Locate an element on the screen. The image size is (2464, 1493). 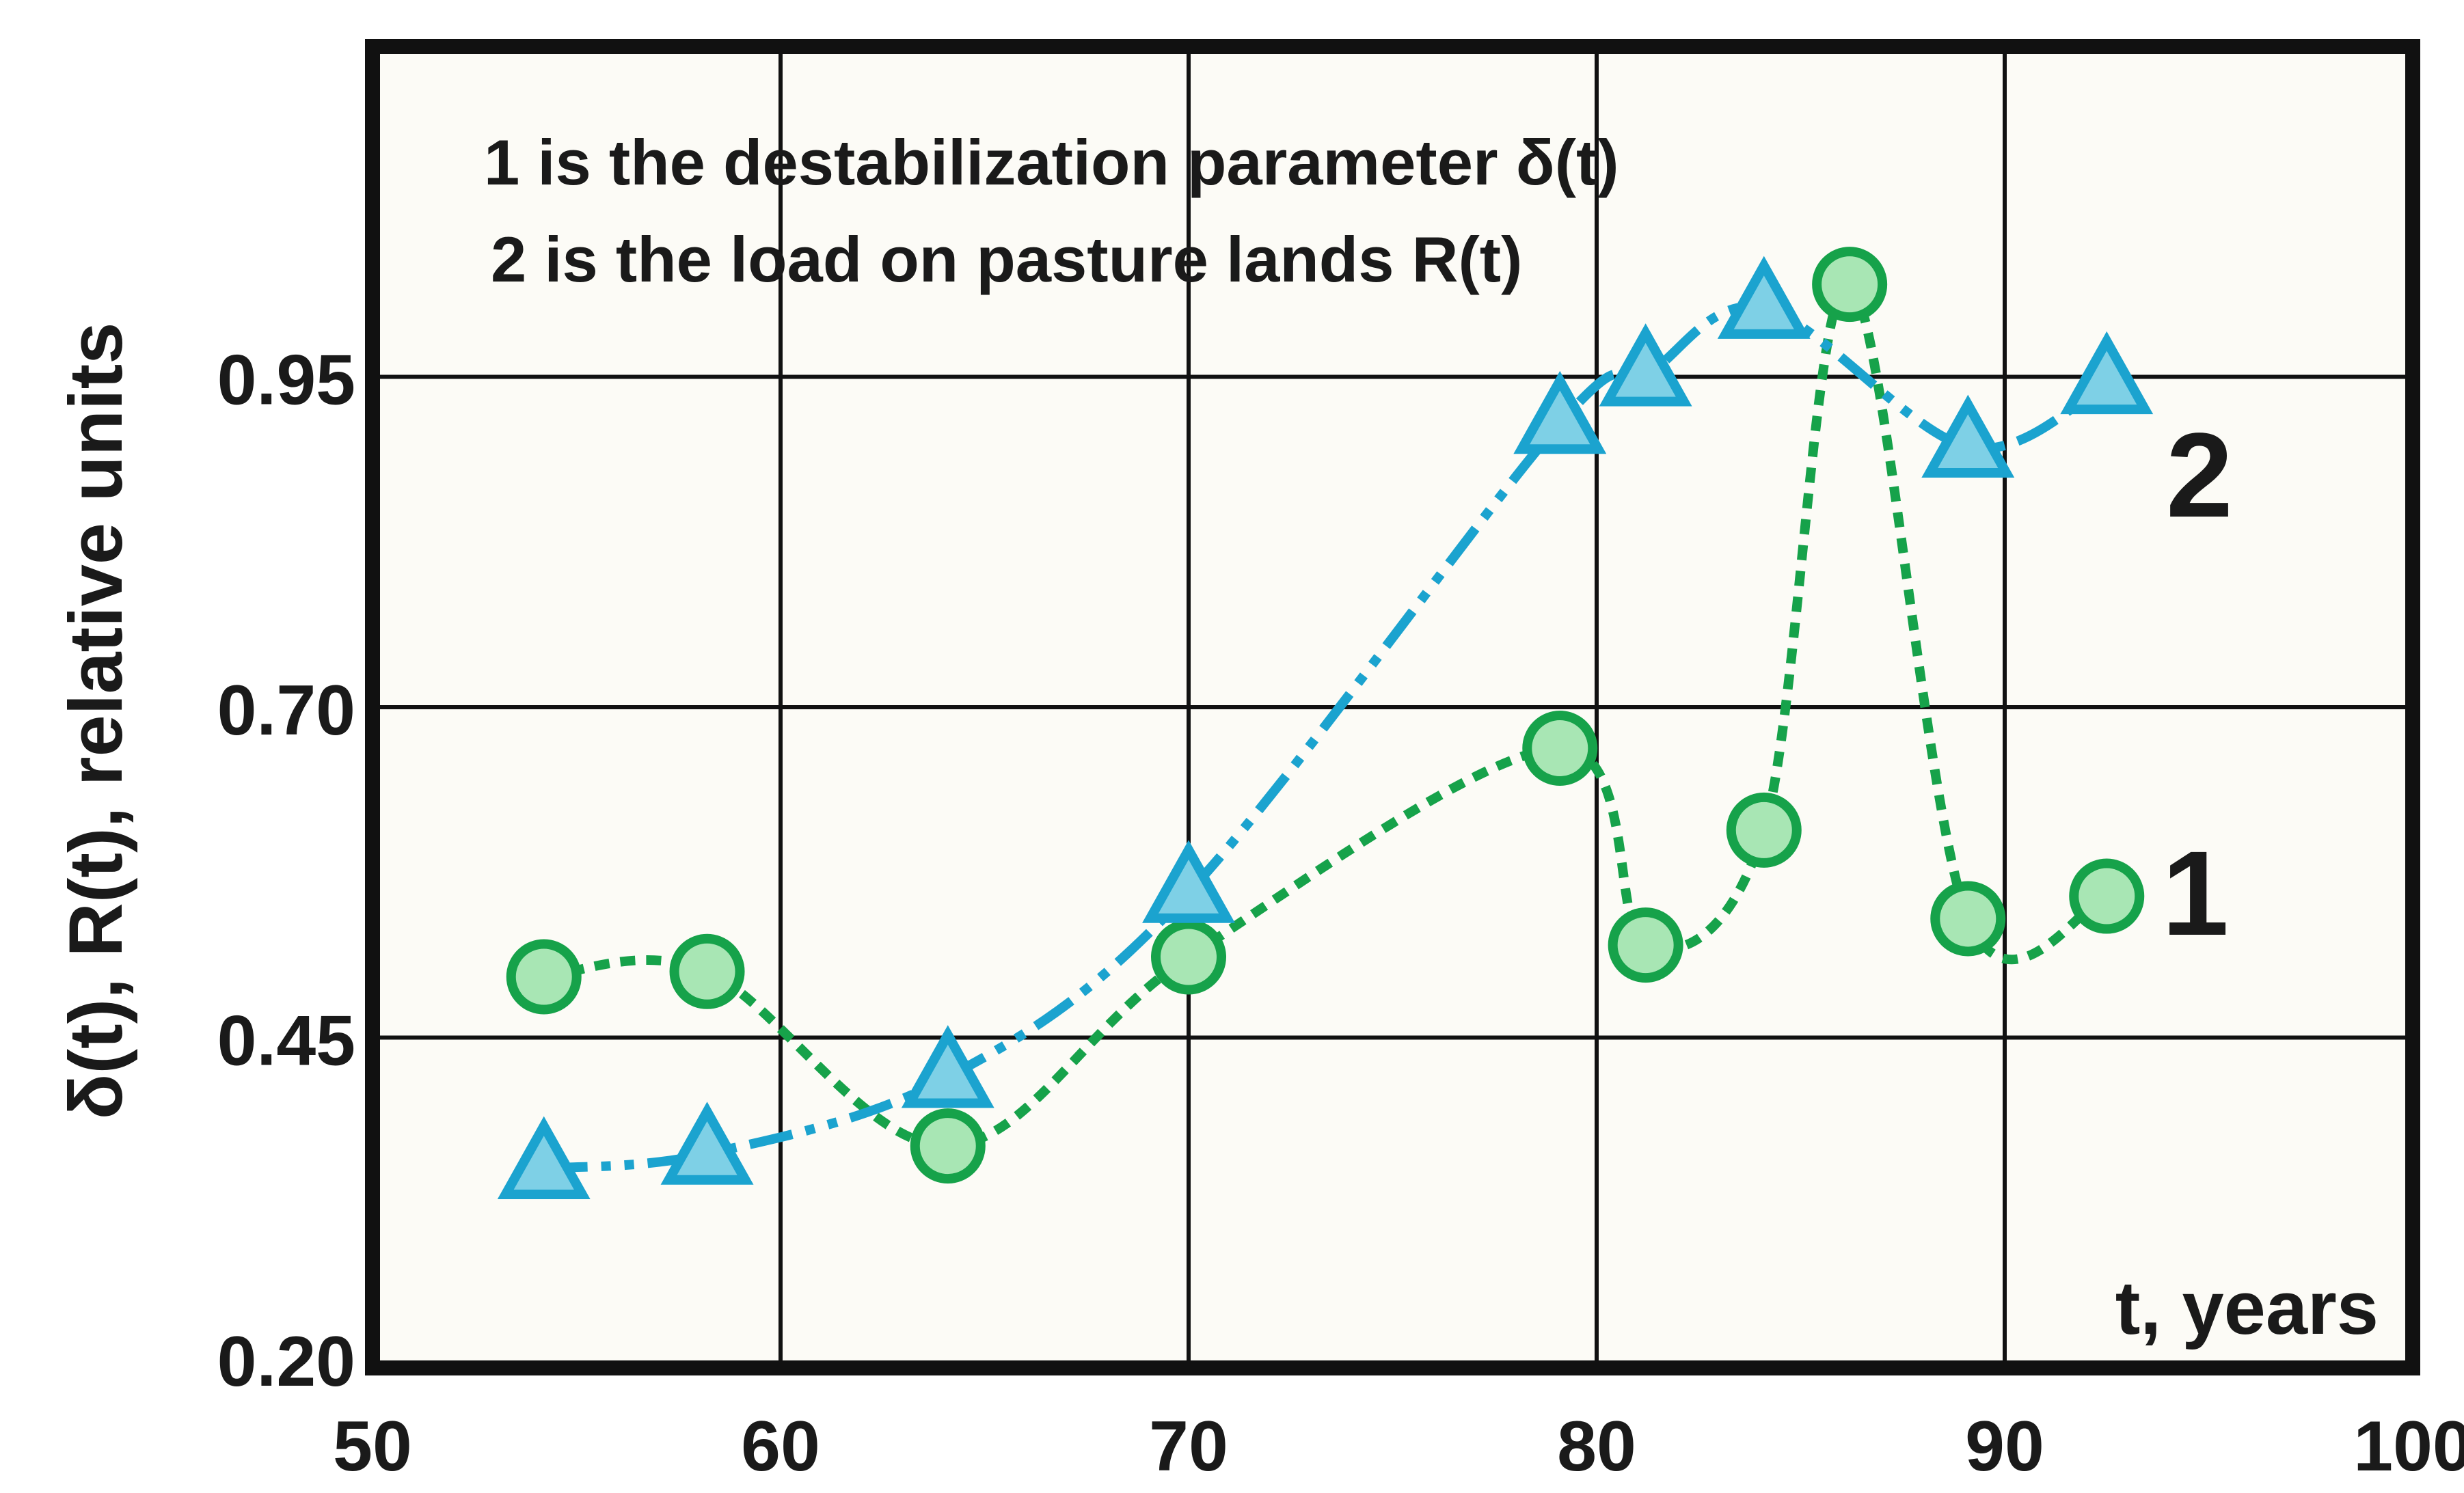
y-tick-label-0.20: 0.20 is located at coordinates (286, 1361).